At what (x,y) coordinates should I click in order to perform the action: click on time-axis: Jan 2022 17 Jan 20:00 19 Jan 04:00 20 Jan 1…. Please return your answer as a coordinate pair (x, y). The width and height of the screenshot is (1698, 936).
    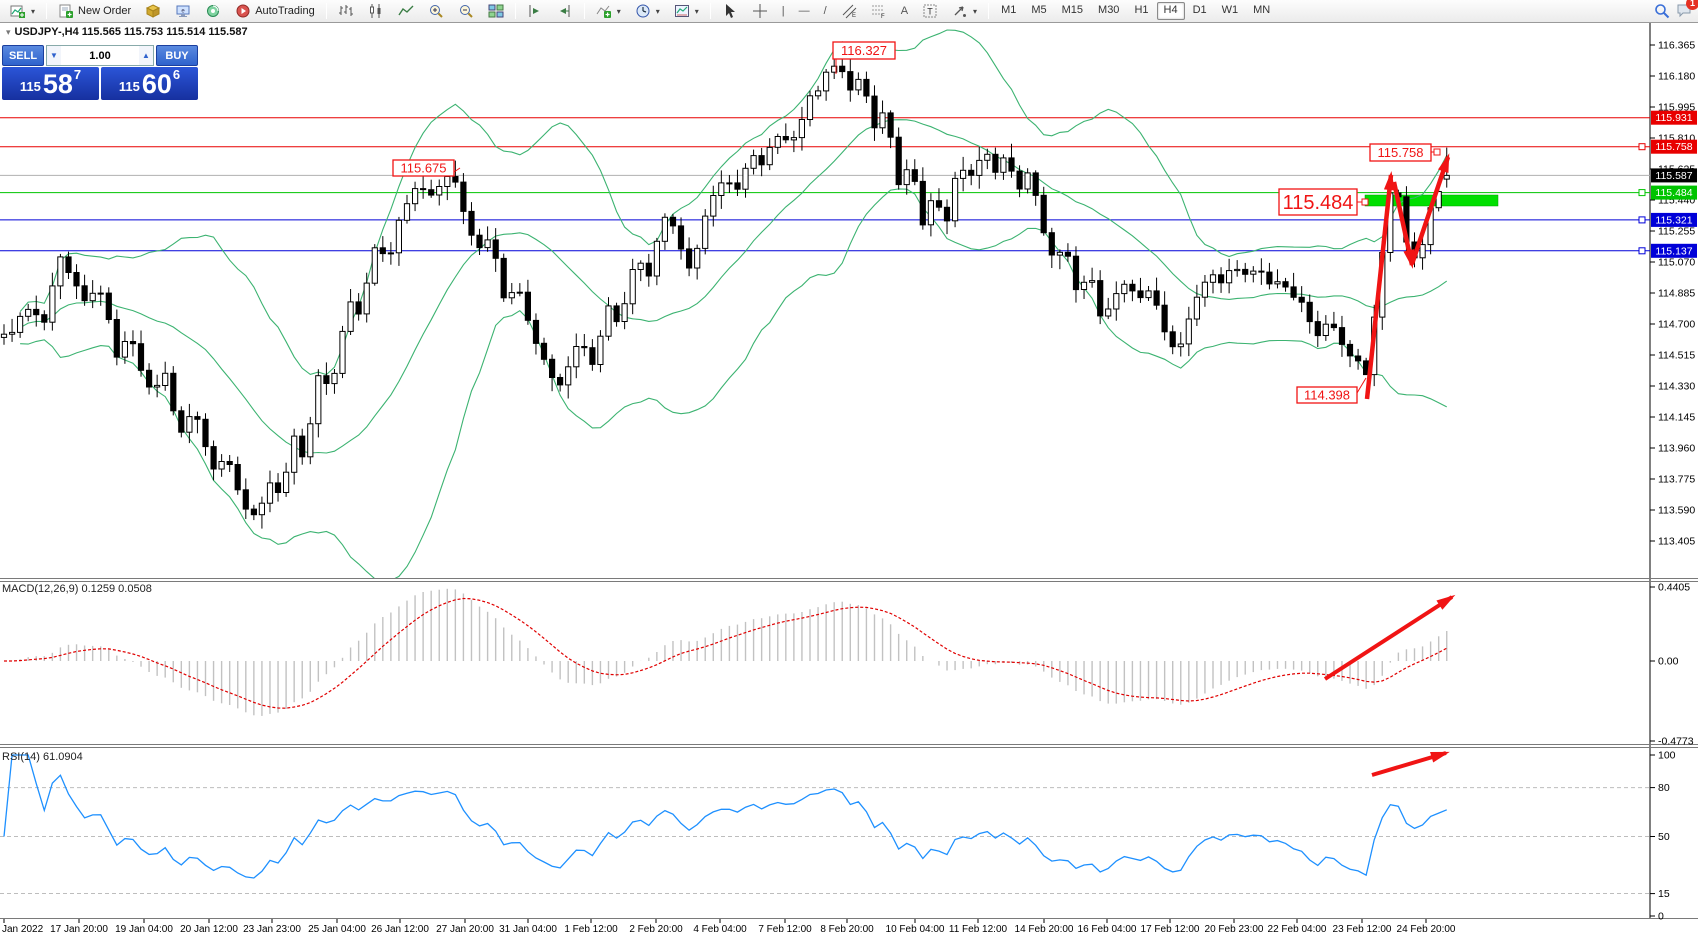
    Looking at the image, I should click on (729, 927).